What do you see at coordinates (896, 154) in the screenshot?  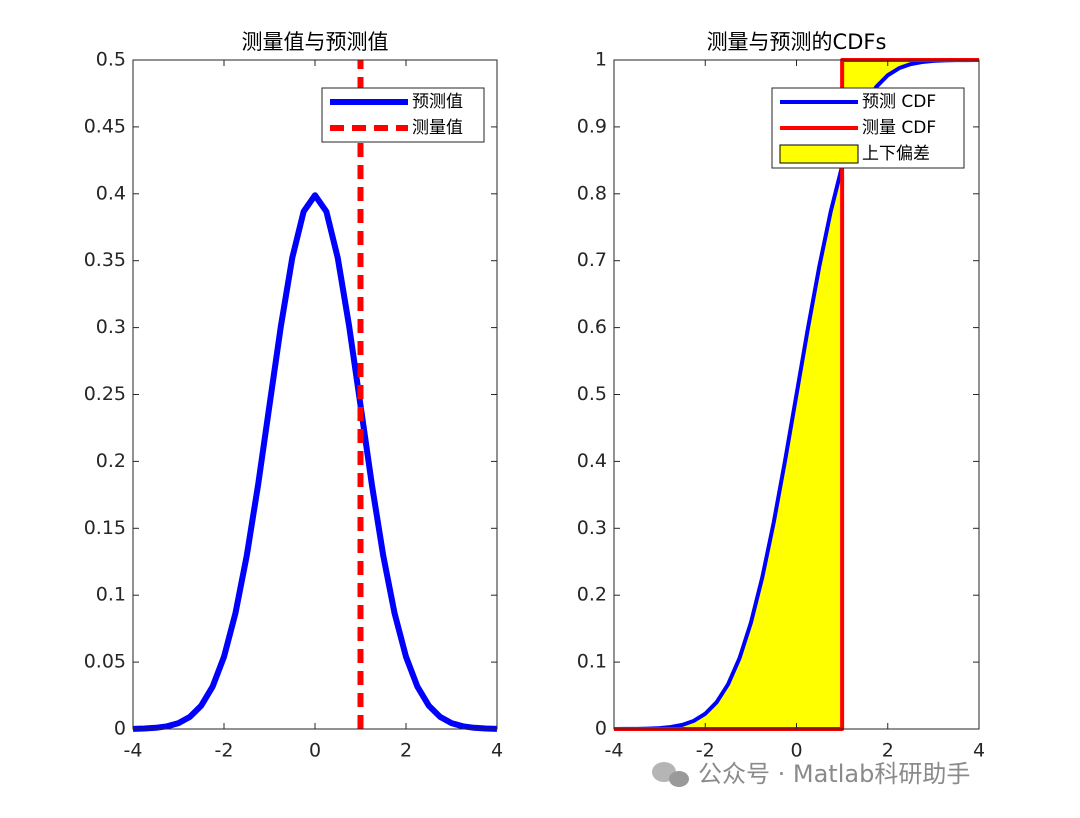 I see `legend-label: 上下偏差` at bounding box center [896, 154].